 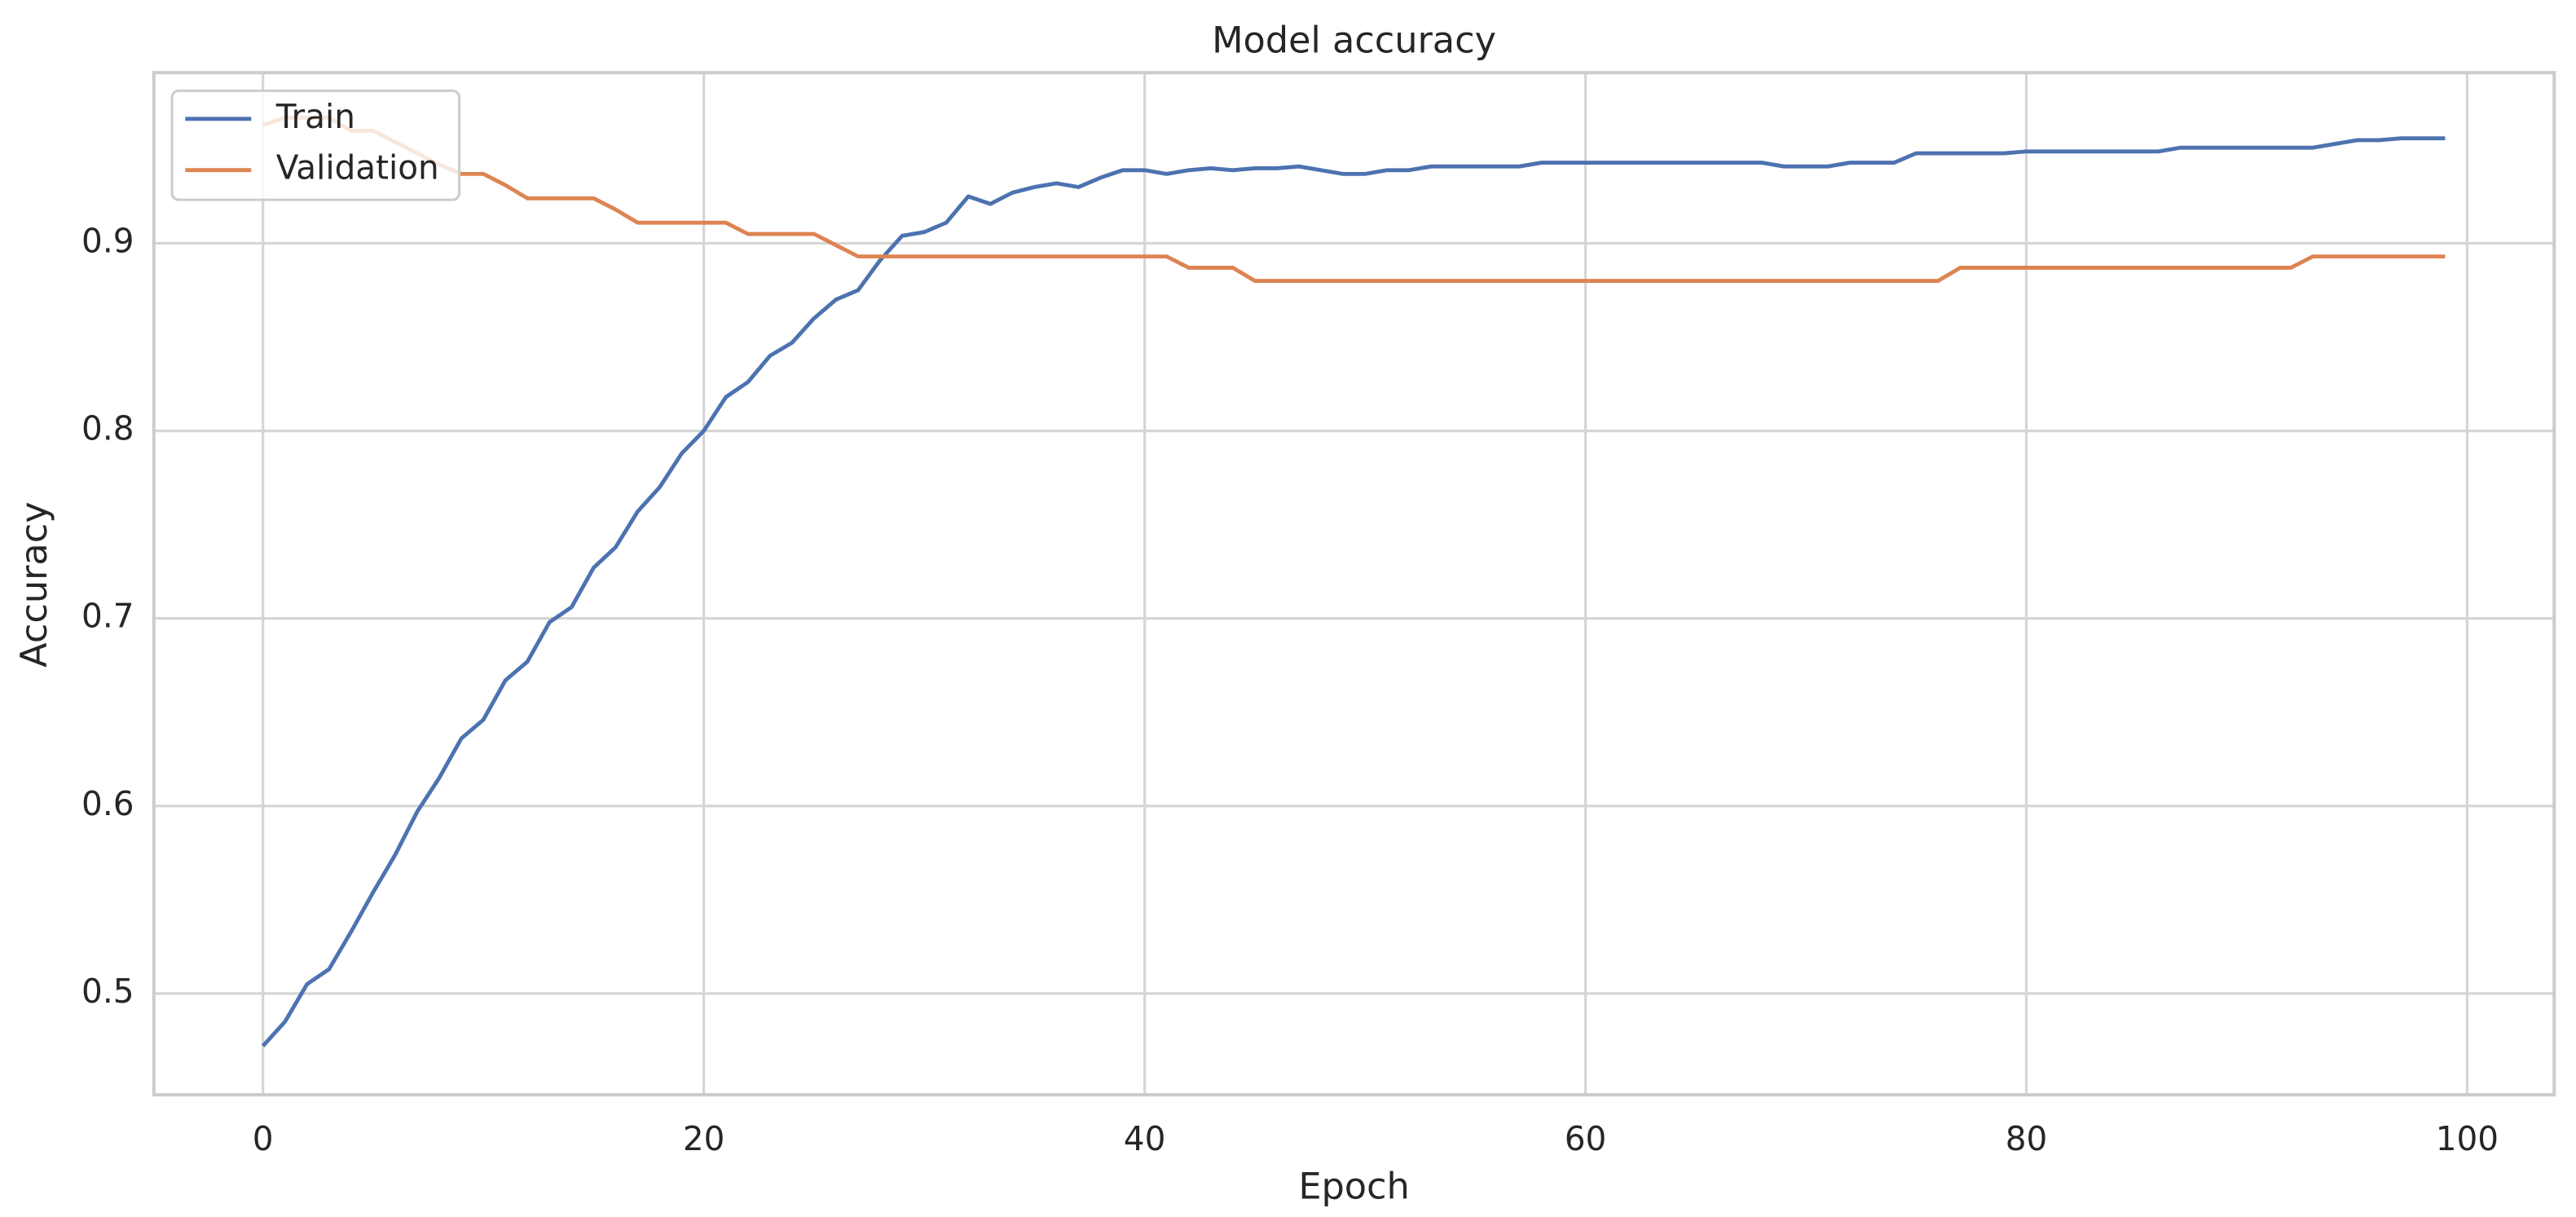 I want to click on y-tick-label: 0.6, so click(x=107, y=803).